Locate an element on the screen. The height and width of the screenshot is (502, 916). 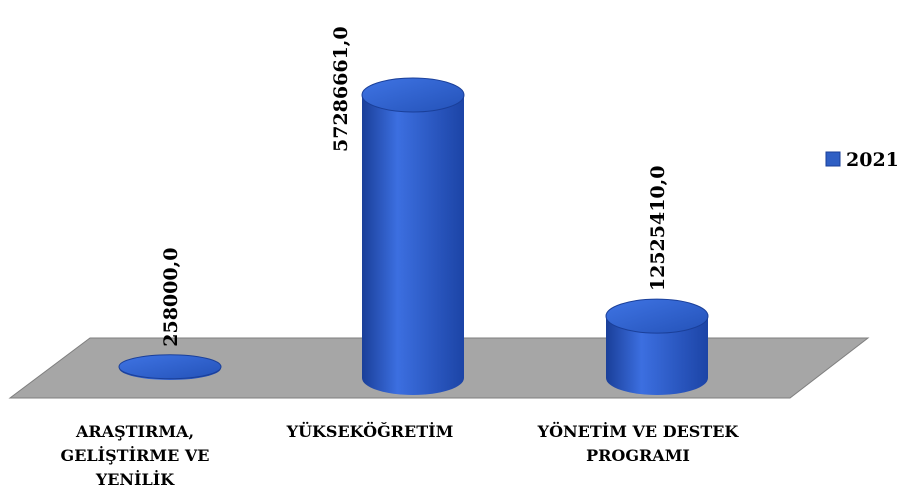
x-tick-label: YÖNETİM VE DESTEK PROGRAMI is located at coordinates (638, 443).